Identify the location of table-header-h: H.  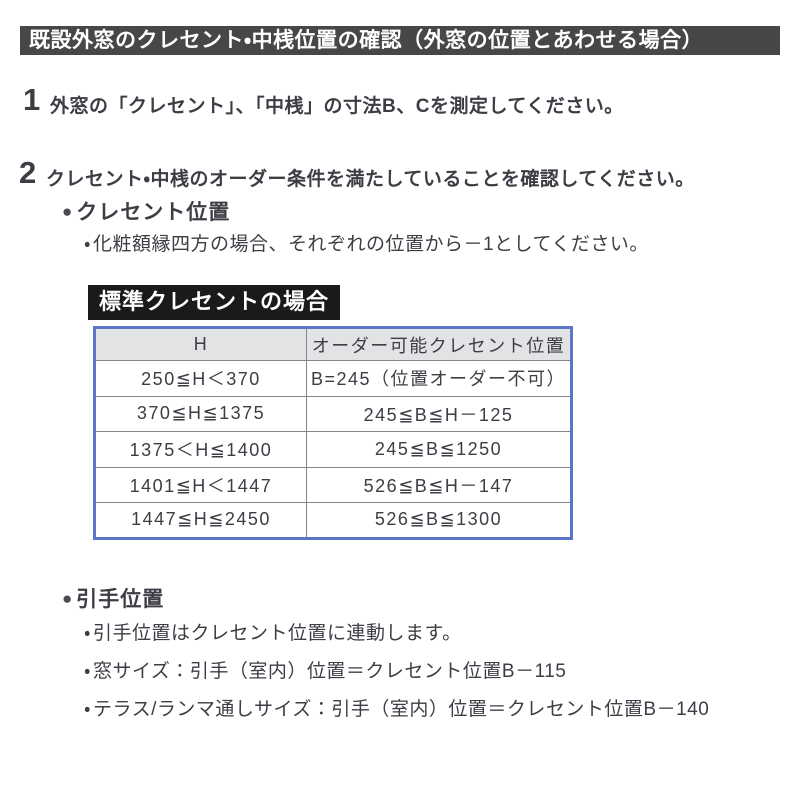
(200, 344).